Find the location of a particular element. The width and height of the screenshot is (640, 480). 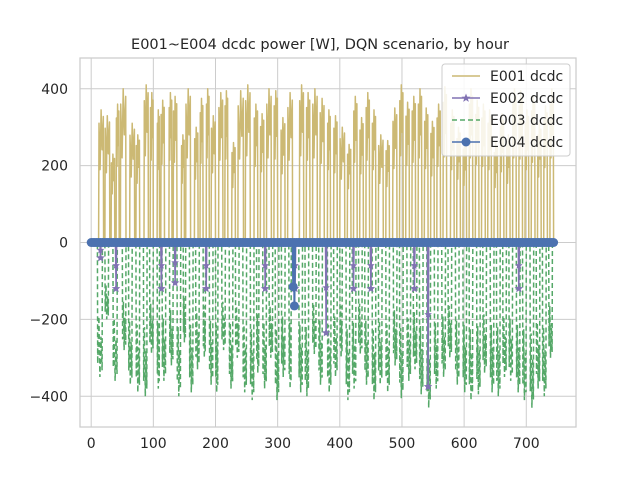

y-tick-label-1: −200 is located at coordinates (49, 320).